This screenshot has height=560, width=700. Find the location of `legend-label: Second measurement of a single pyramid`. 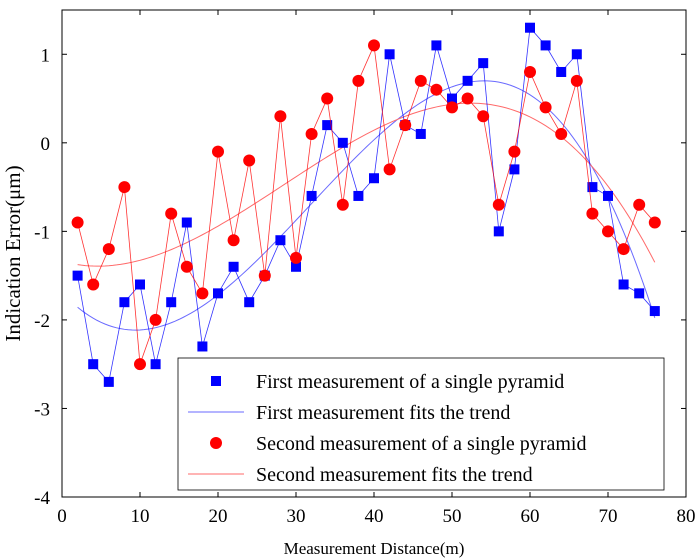

legend-label: Second measurement of a single pyramid is located at coordinates (421, 444).